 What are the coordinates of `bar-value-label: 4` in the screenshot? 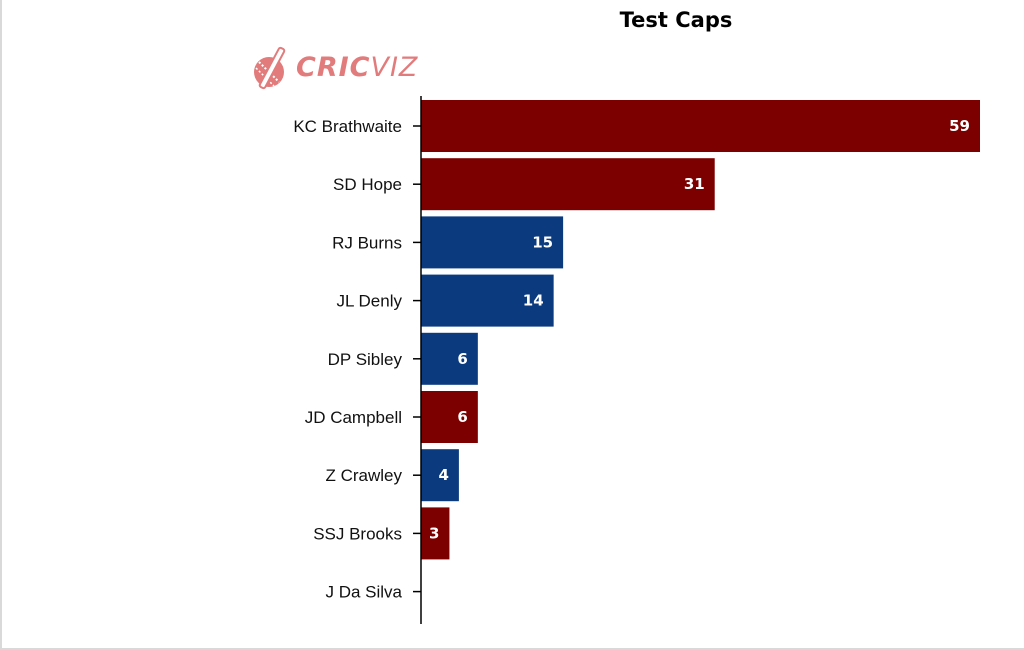 It's located at (443, 475).